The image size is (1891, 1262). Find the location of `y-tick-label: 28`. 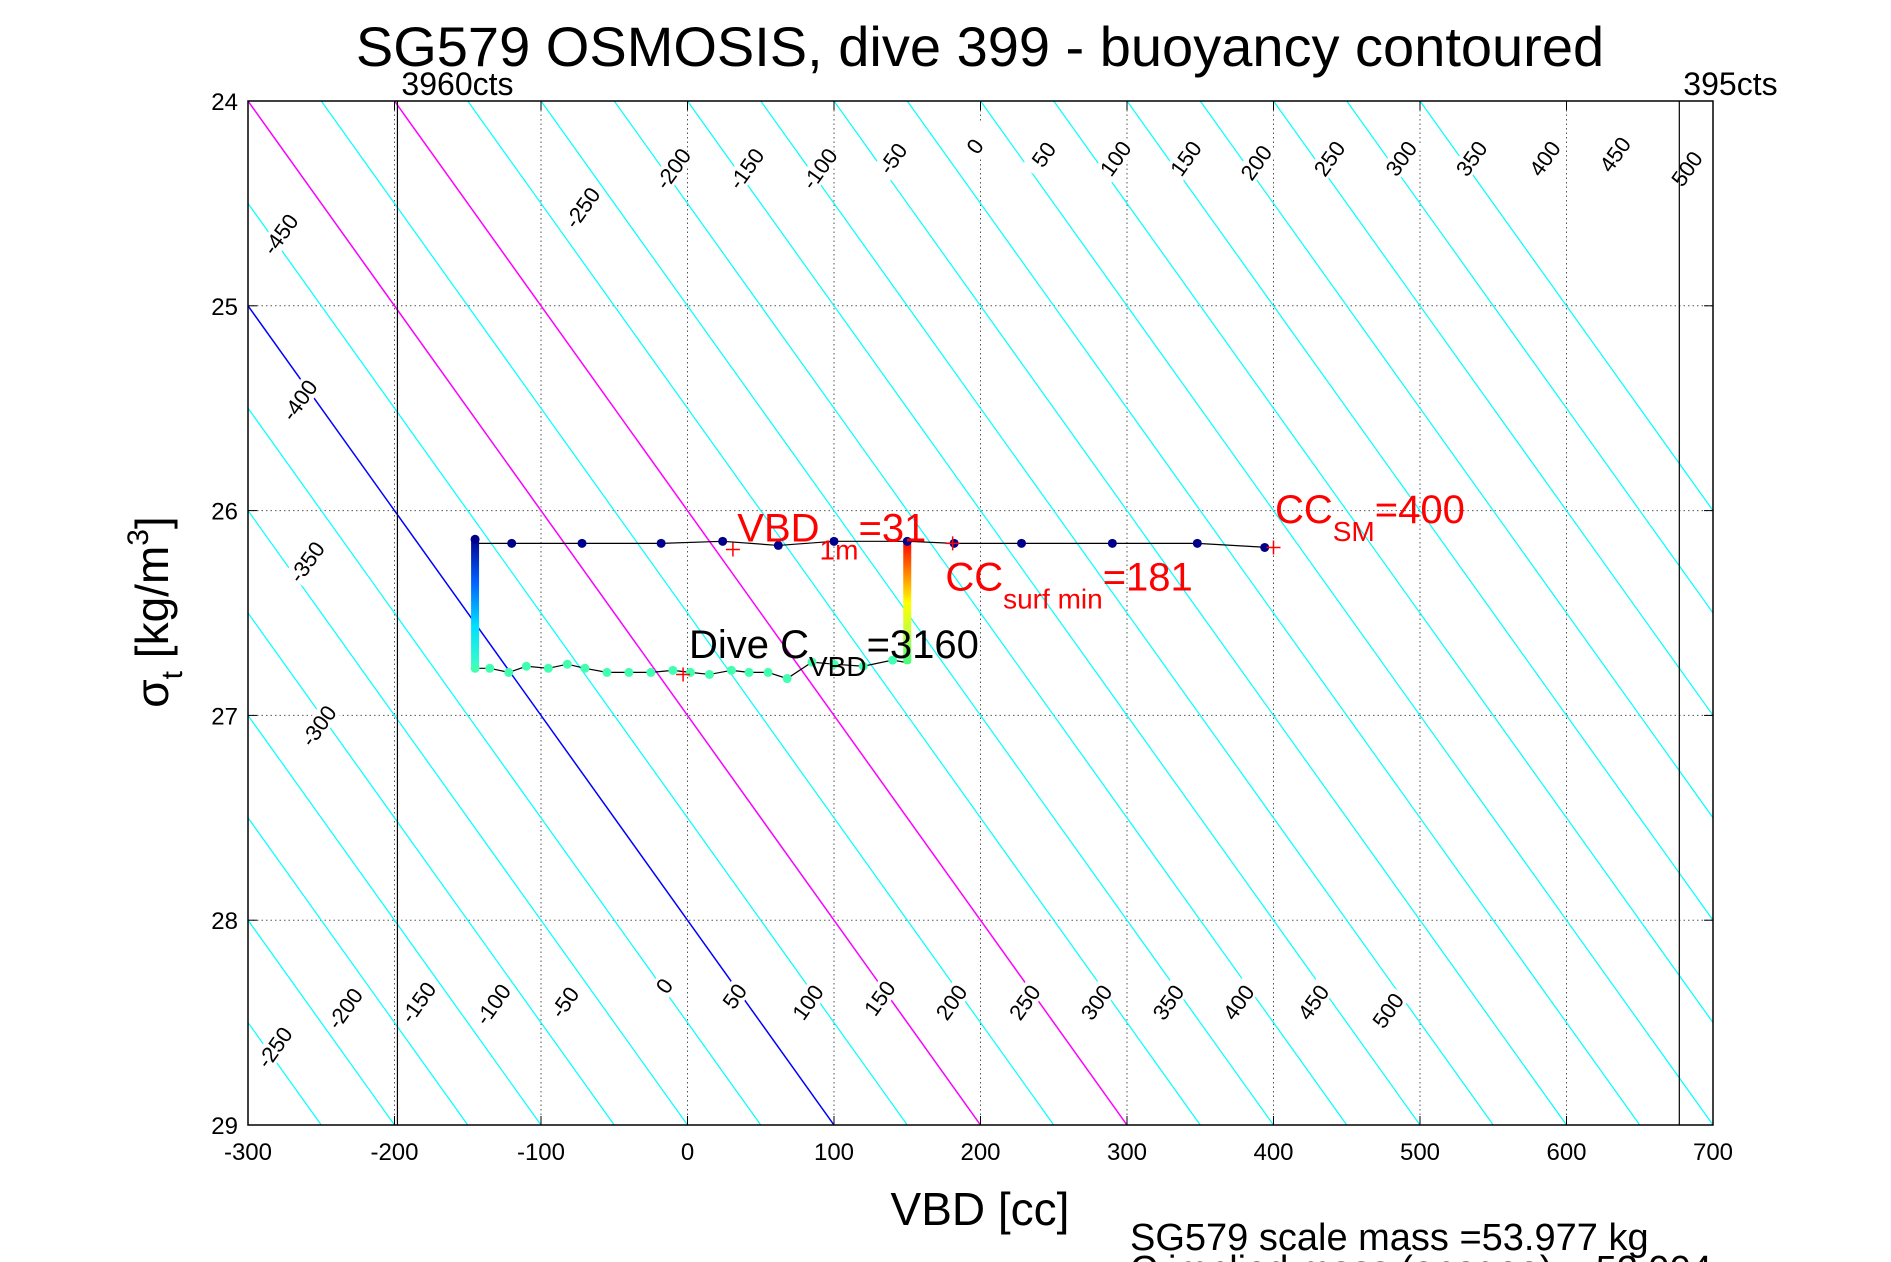

y-tick-label: 28 is located at coordinates (224, 921).